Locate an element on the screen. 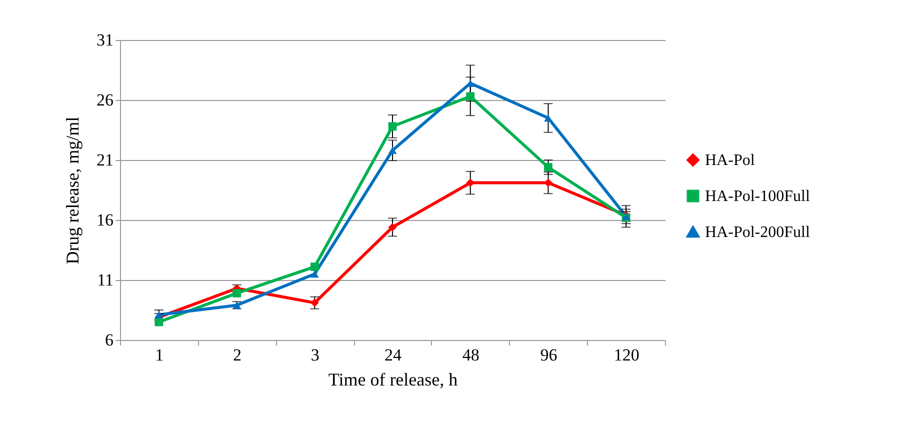 This screenshot has height=448, width=908. x-tick-label: 48 is located at coordinates (471, 355).